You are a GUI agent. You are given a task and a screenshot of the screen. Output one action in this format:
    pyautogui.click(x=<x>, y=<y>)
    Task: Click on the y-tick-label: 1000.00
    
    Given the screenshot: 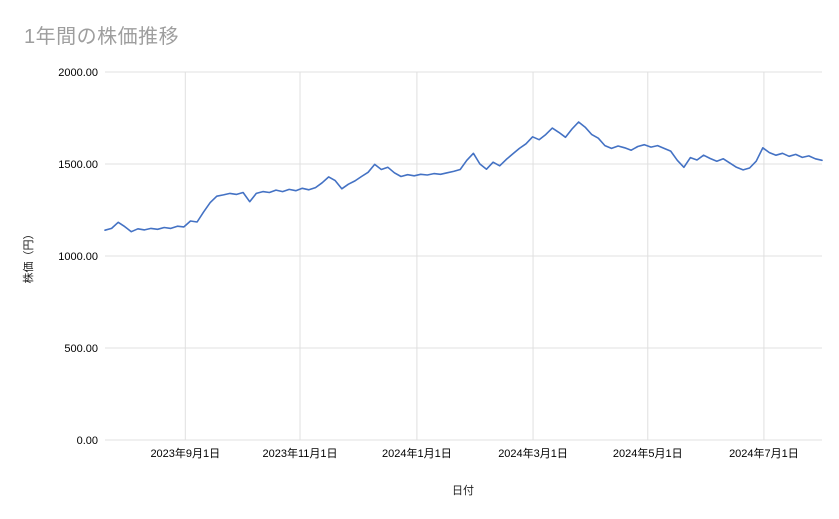 What is the action you would take?
    pyautogui.click(x=78, y=257)
    